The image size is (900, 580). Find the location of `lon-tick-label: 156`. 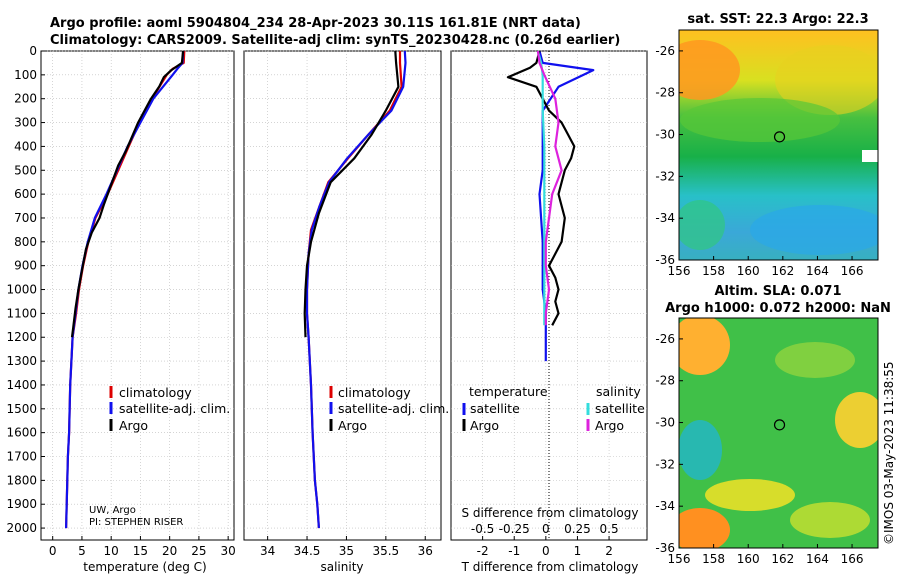

lon-tick-label: 156 is located at coordinates (679, 559).